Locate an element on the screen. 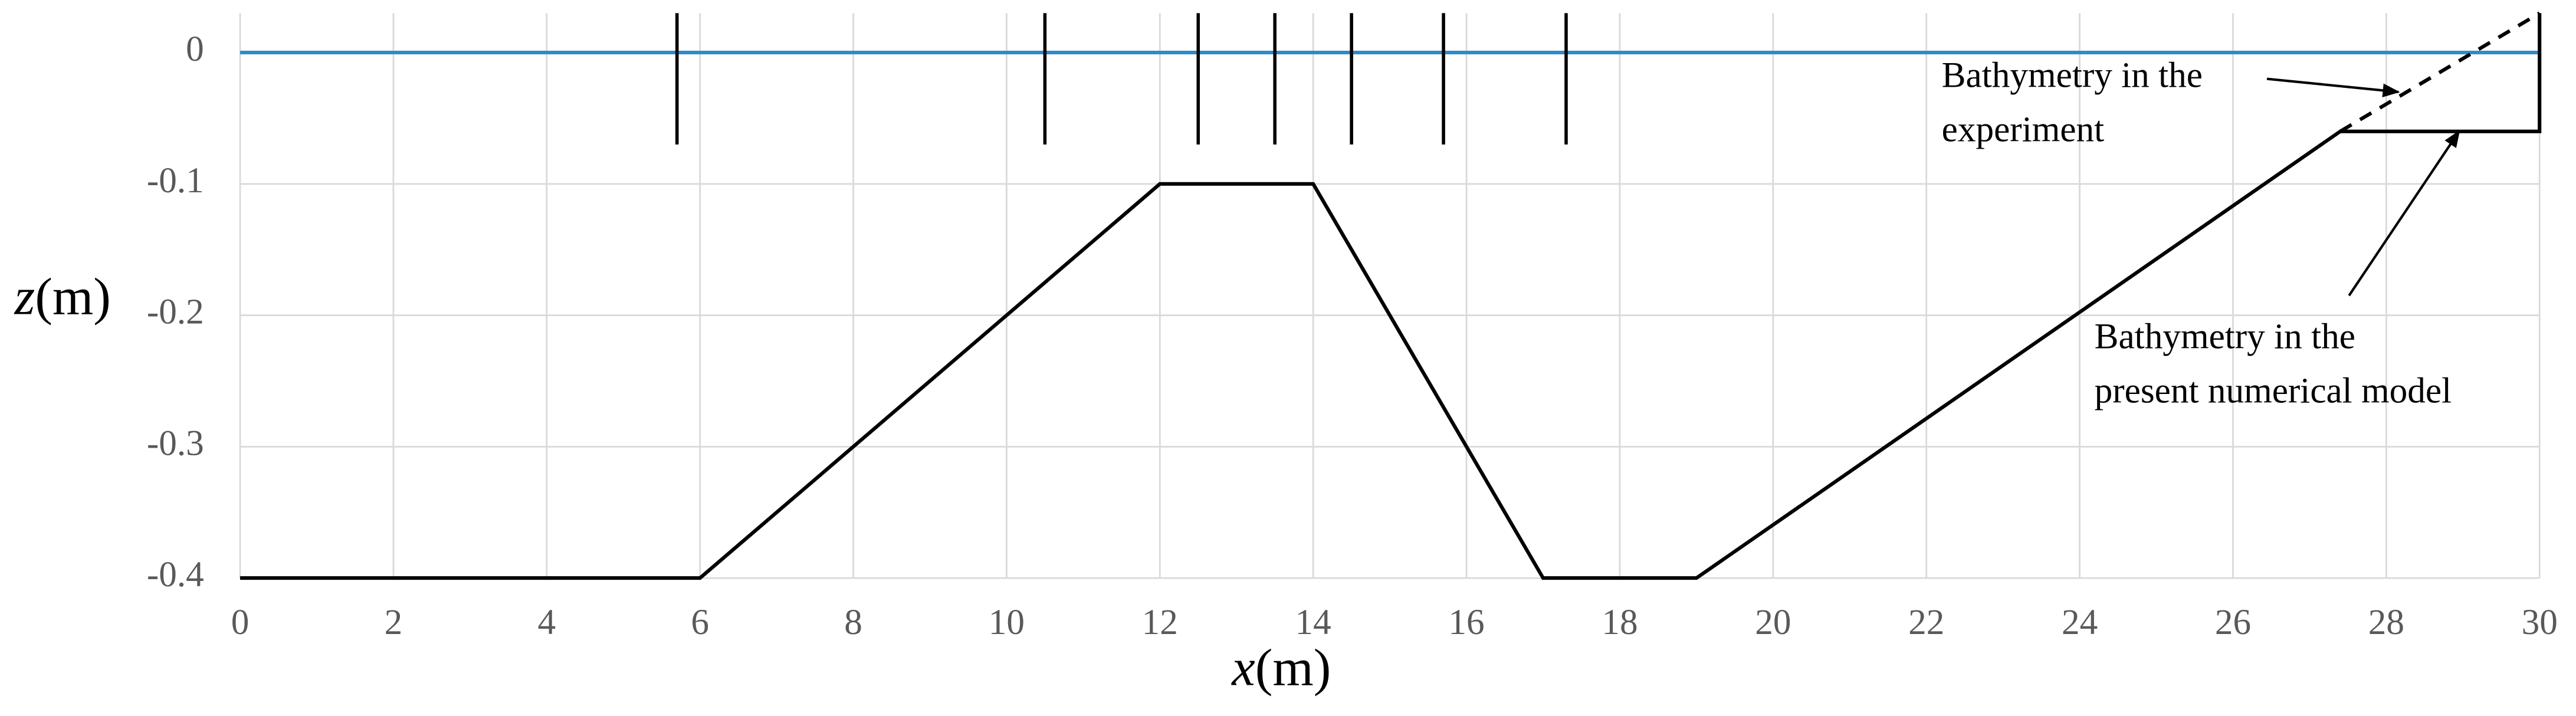 The height and width of the screenshot is (716, 2576). annotation-text: experiment is located at coordinates (2023, 130).